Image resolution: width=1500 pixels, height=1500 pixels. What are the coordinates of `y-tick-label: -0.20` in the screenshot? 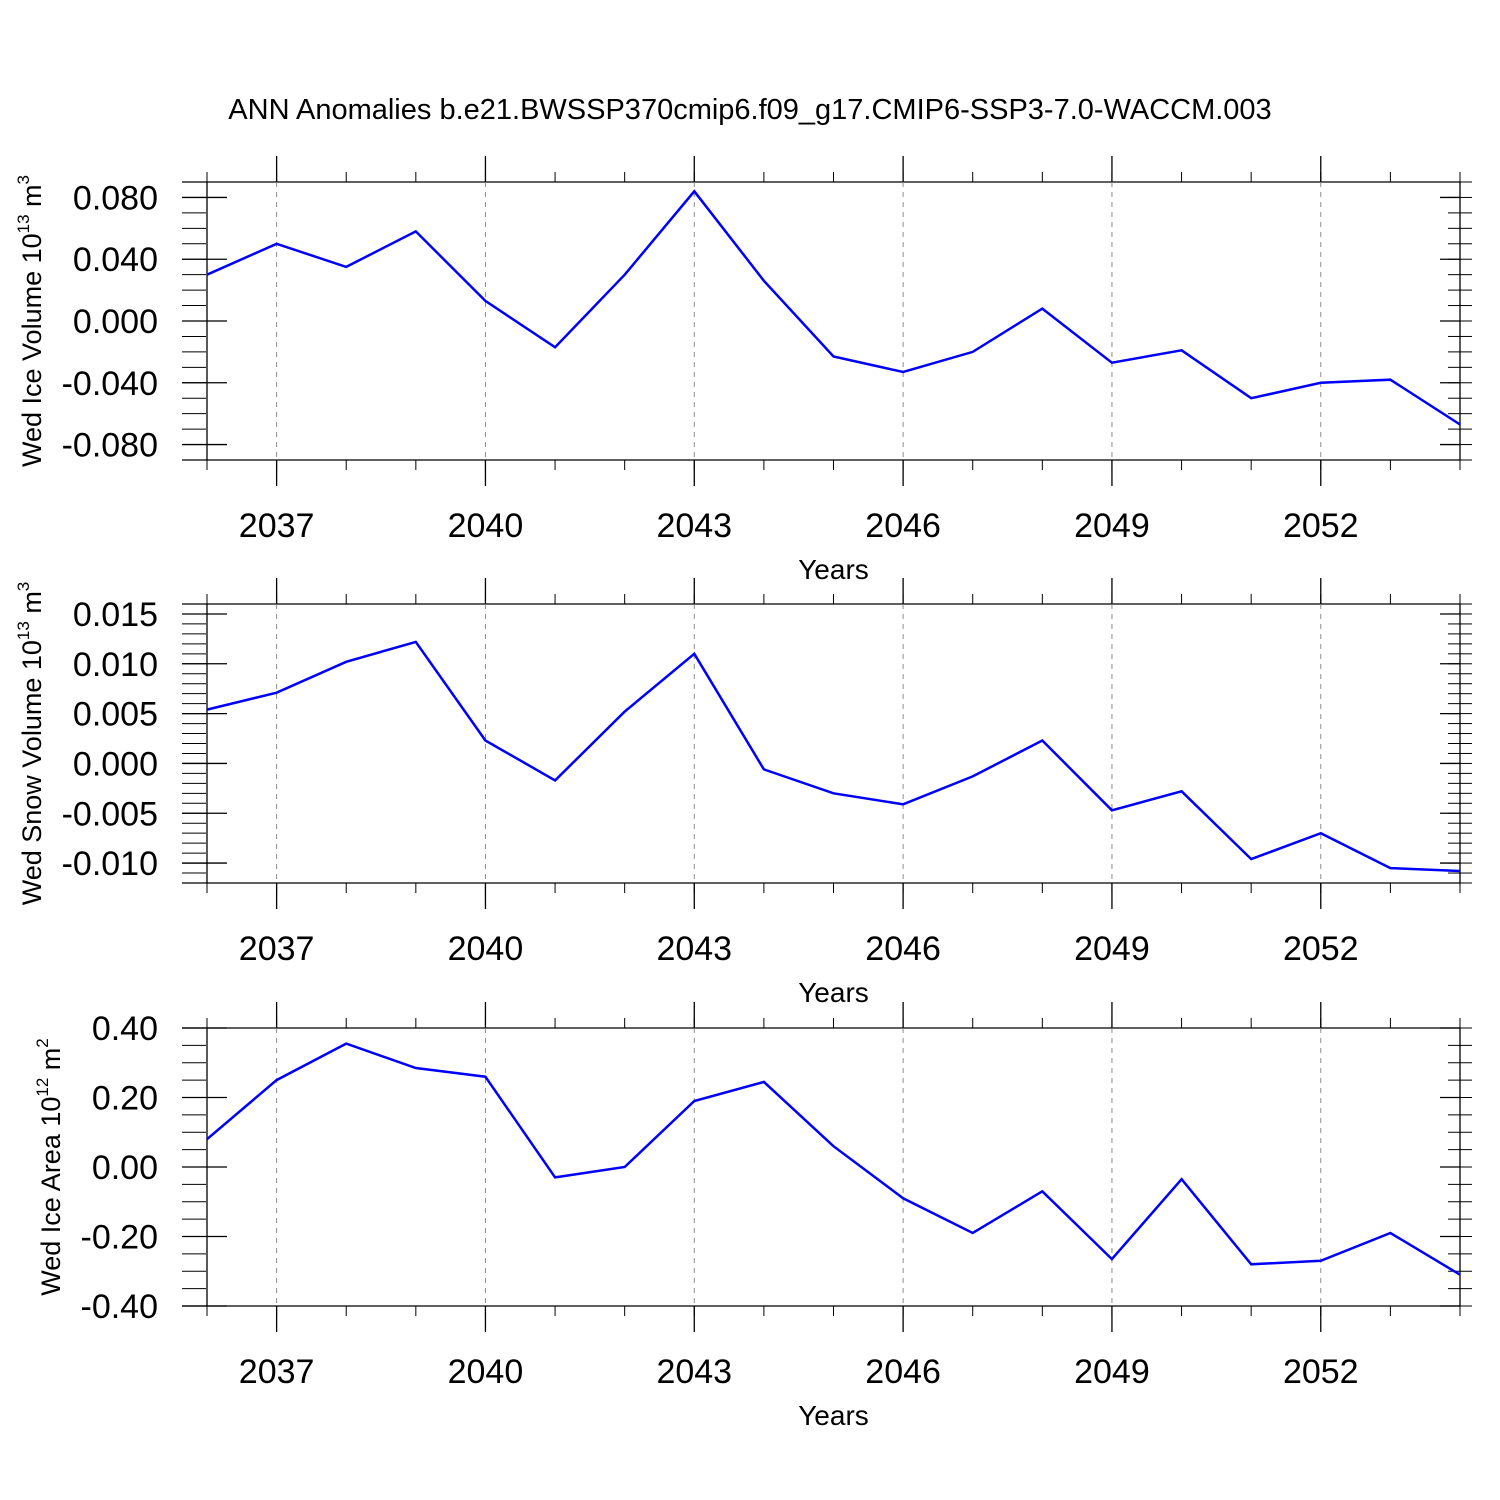 It's located at (120, 1238).